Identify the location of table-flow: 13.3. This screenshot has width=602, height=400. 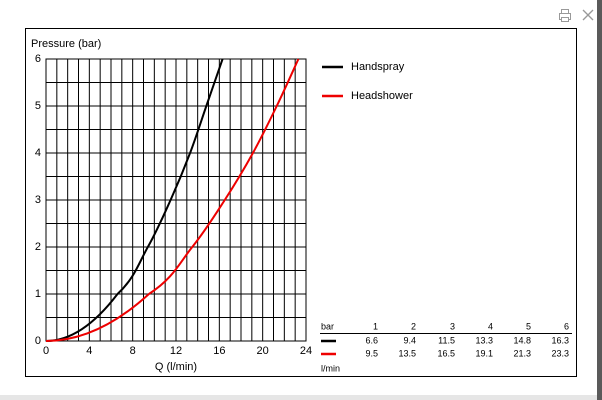
(484, 340).